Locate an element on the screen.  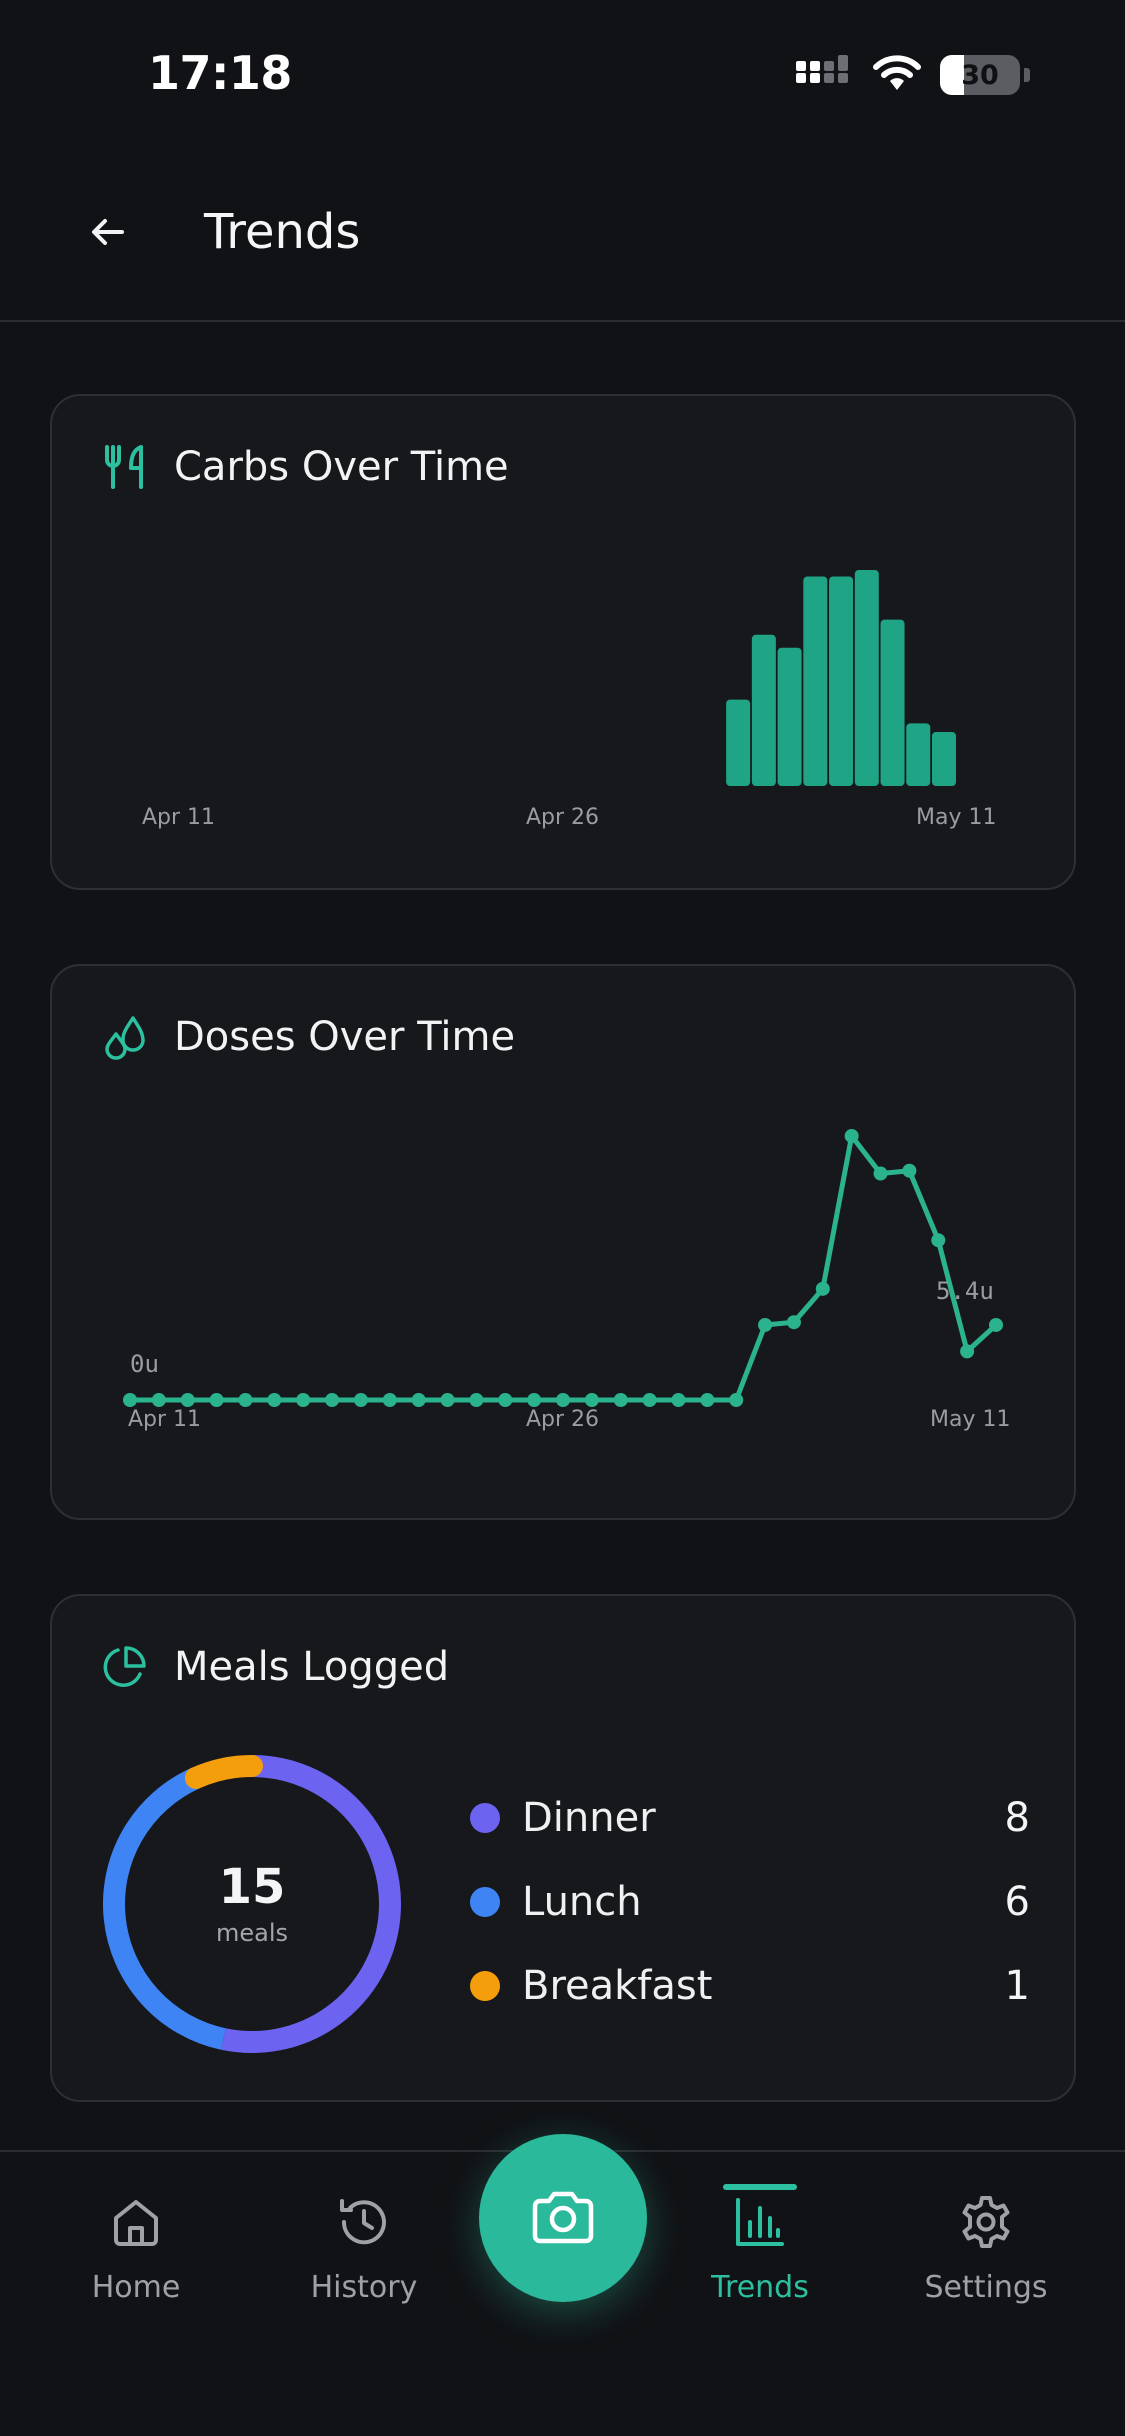
nav-settings-label: Settings is located at coordinates (986, 2287).